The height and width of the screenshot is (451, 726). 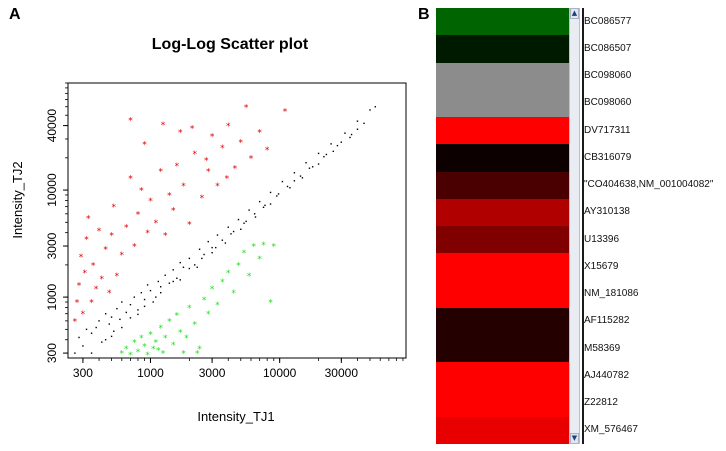 What do you see at coordinates (608, 103) in the screenshot?
I see `gene-label: BC098060` at bounding box center [608, 103].